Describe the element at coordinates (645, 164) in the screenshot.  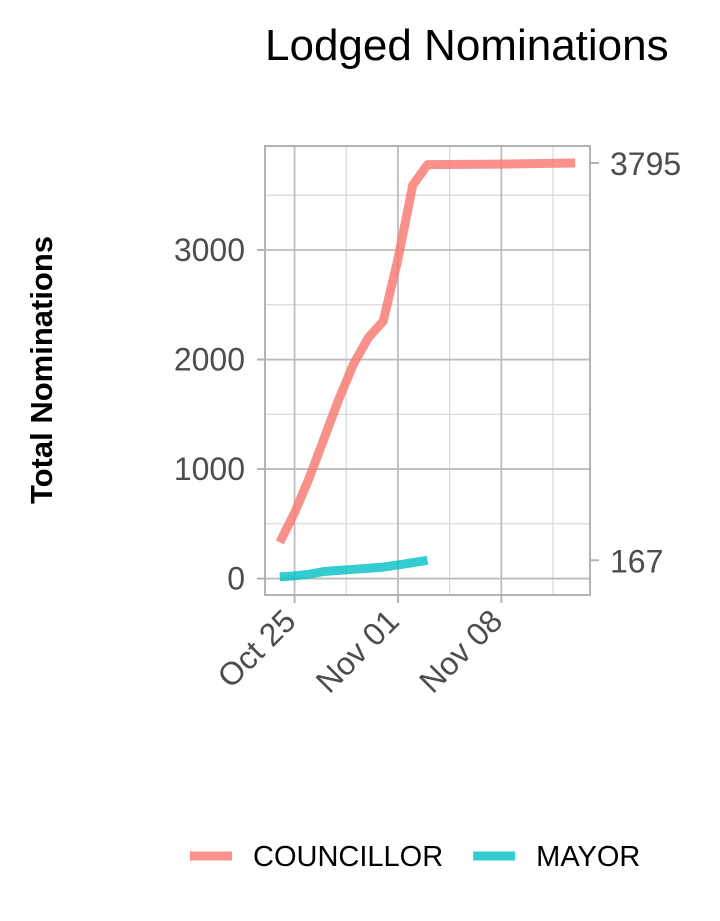
I see `secondary-y-label: 3795` at that location.